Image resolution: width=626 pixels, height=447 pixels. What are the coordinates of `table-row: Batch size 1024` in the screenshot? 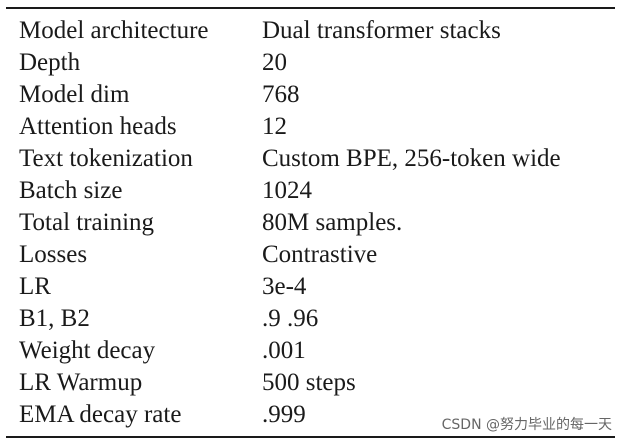 It's located at (290, 191).